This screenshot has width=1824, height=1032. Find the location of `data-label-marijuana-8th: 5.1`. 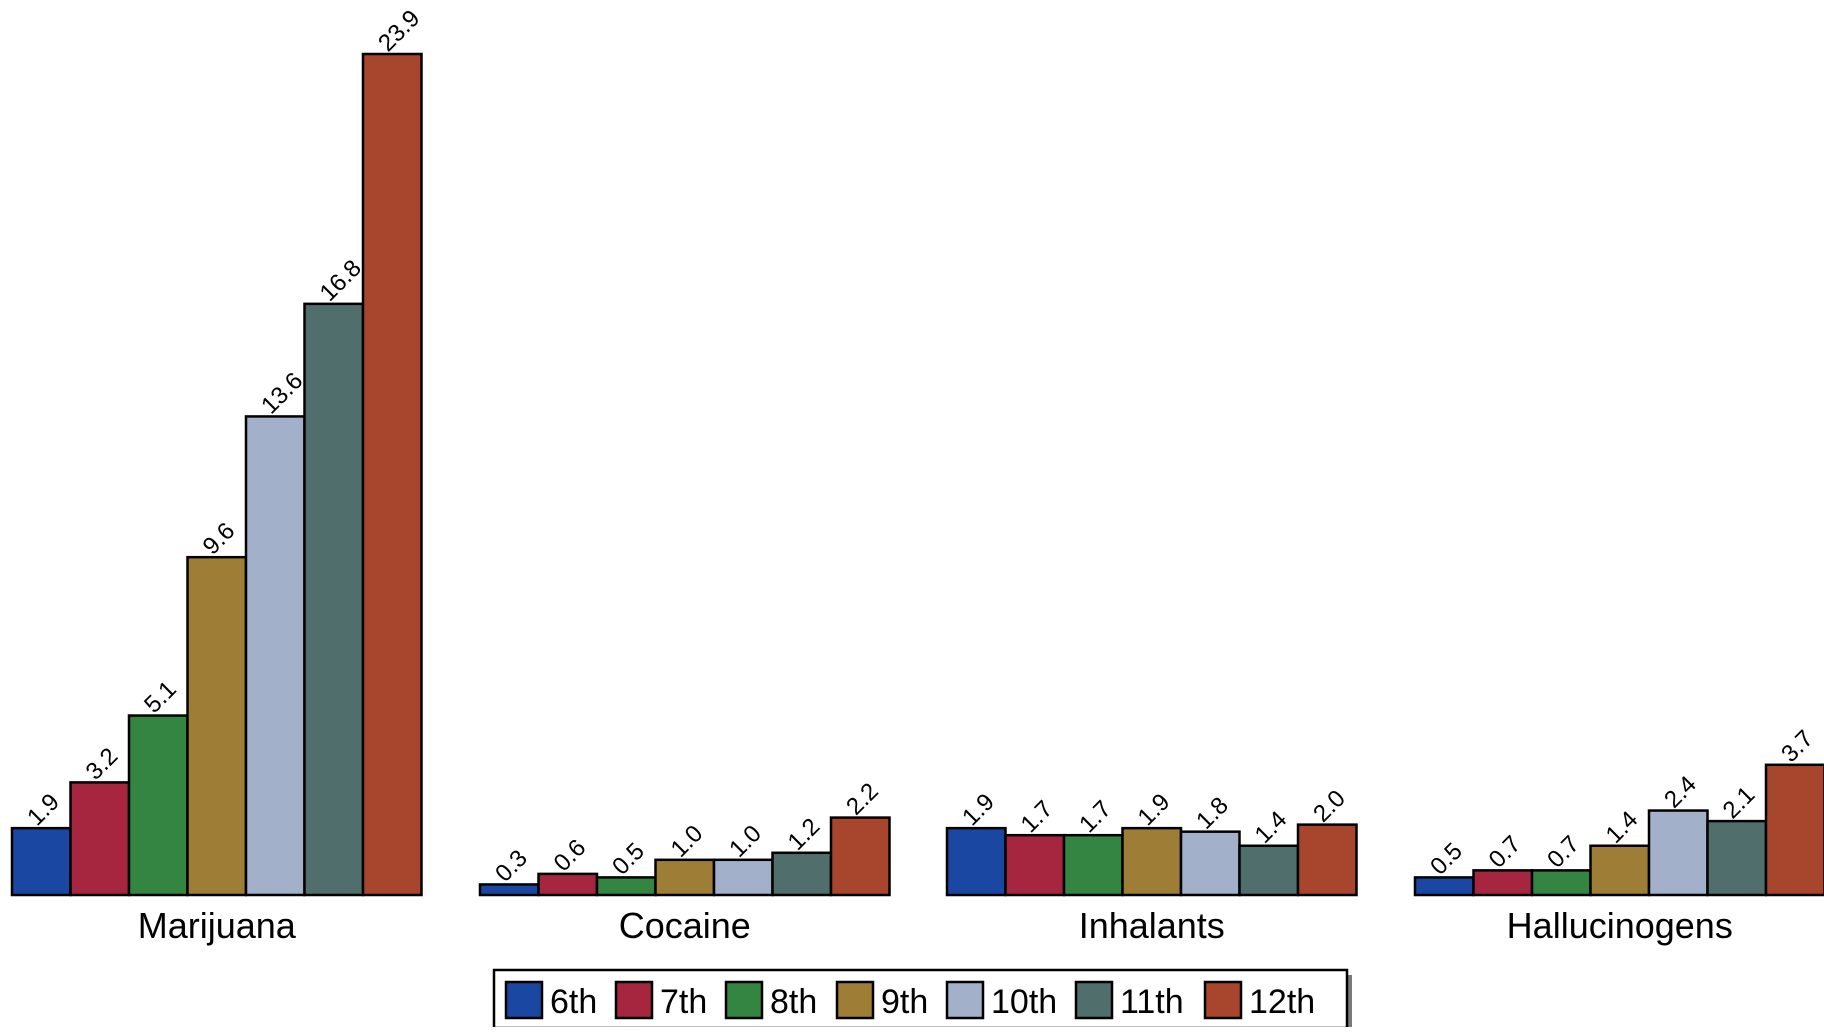

data-label-marijuana-8th: 5.1 is located at coordinates (160, 697).